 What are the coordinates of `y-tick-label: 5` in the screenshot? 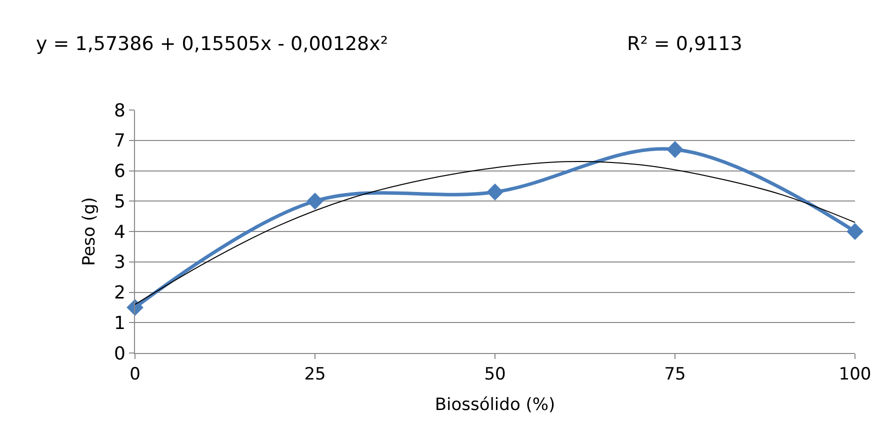 It's located at (120, 201).